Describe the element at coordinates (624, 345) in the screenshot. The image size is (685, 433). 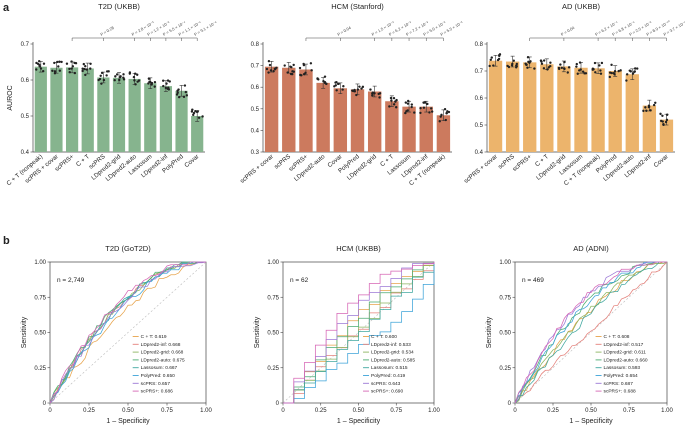
I see `legend-label: LDpred2-inf: 0.517` at that location.